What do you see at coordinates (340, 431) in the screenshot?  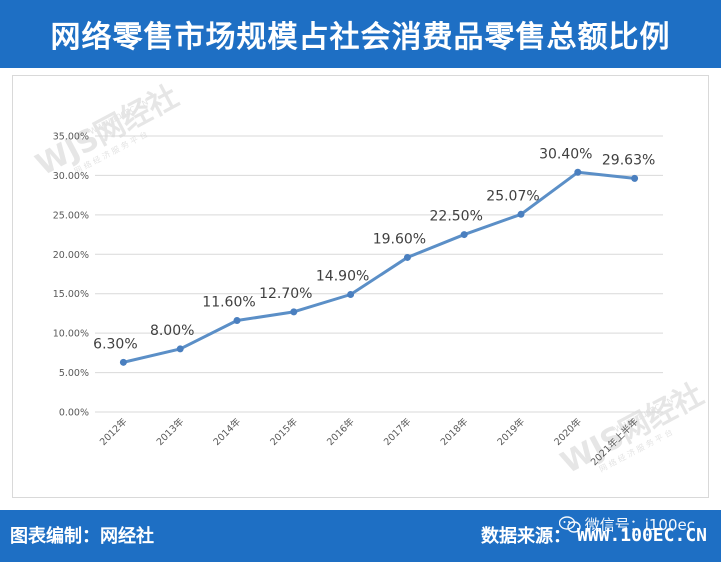 I see `x-tick-label: 2016年` at bounding box center [340, 431].